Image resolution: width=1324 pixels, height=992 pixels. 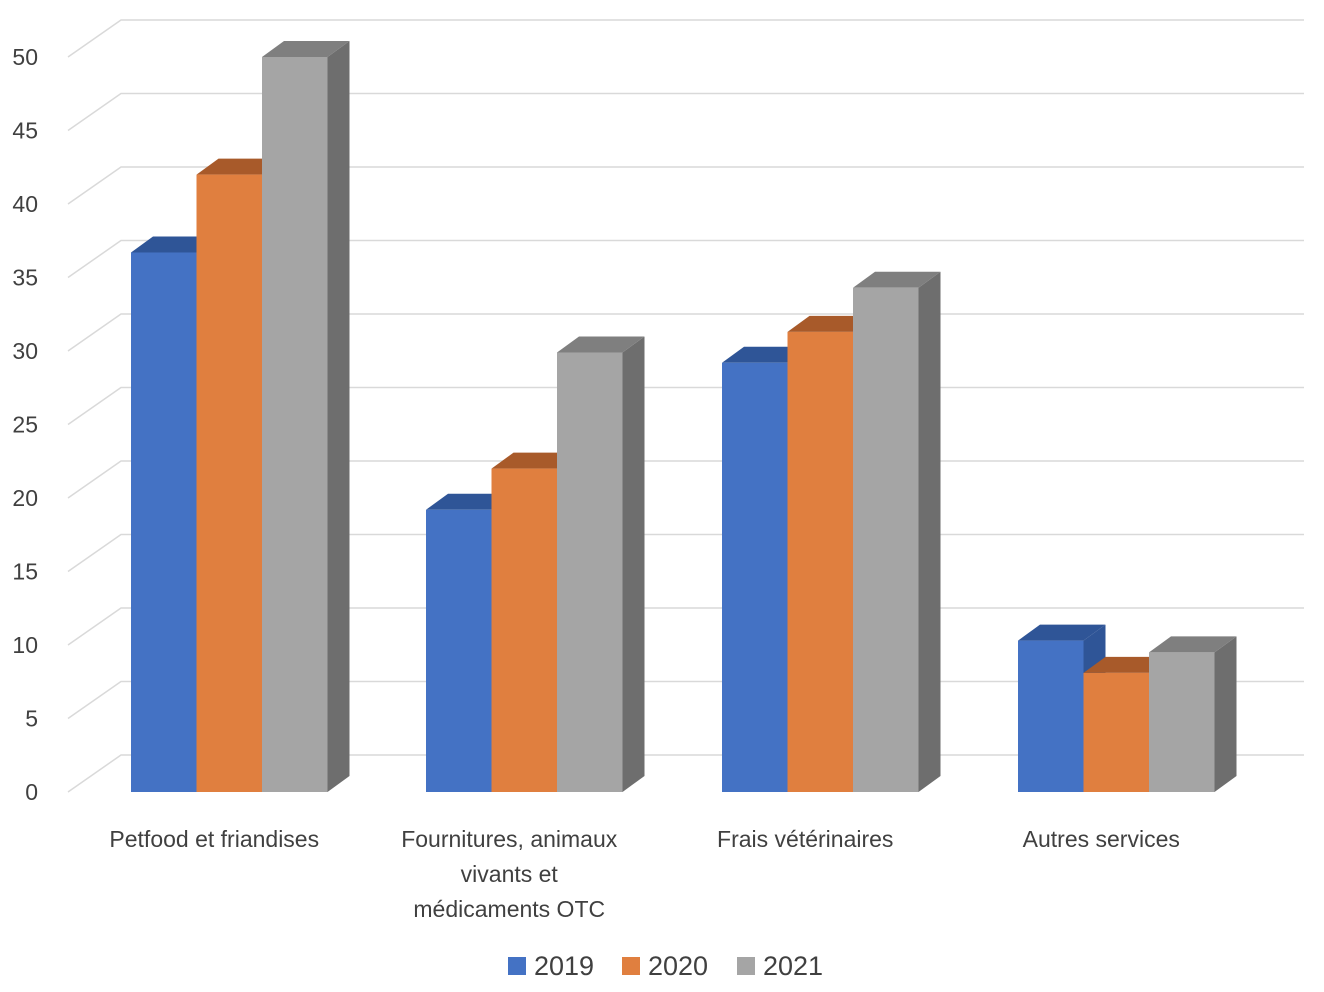 What do you see at coordinates (25, 57) in the screenshot?
I see `y-tick-label: 50` at bounding box center [25, 57].